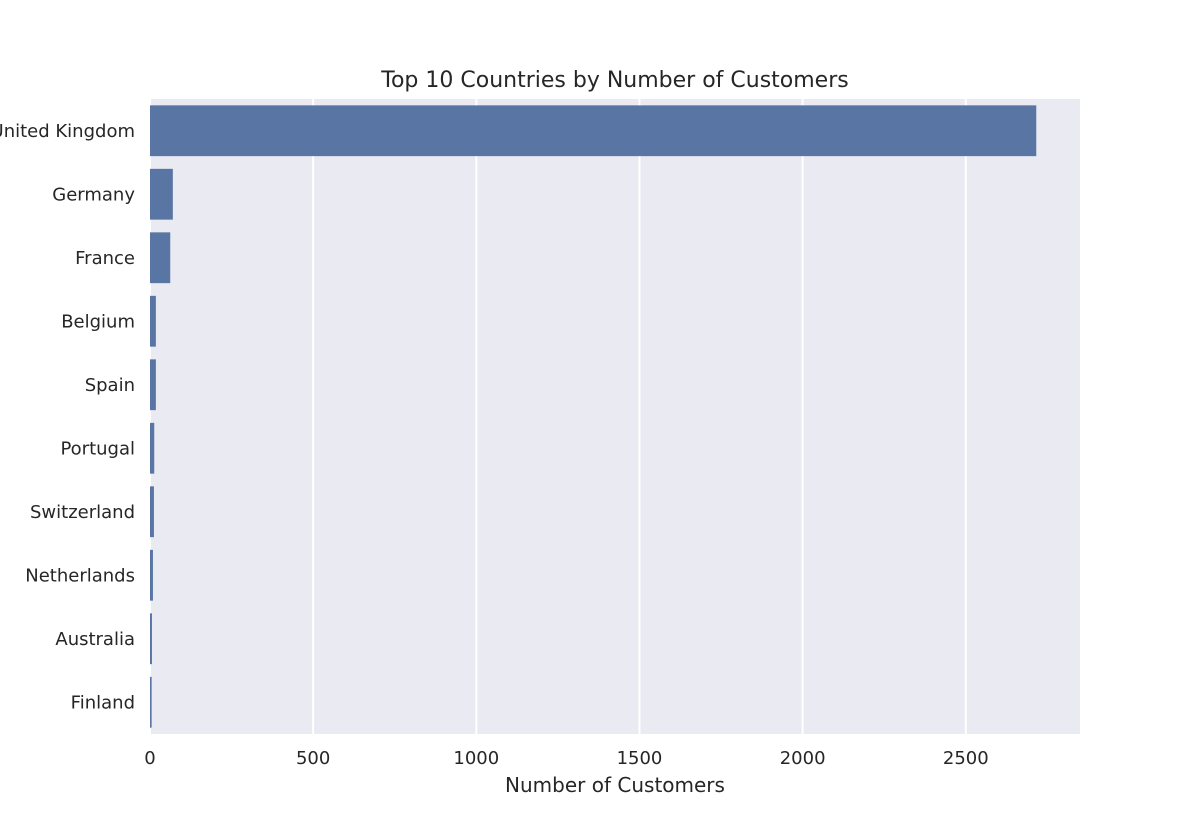 Image resolution: width=1200 pixels, height=830 pixels. I want to click on y-tick-label: Germany, so click(93, 194).